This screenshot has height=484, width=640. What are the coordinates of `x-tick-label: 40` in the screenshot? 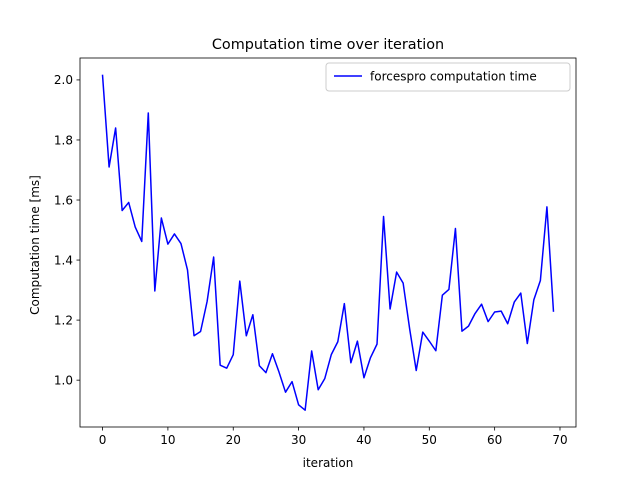 It's located at (363, 440).